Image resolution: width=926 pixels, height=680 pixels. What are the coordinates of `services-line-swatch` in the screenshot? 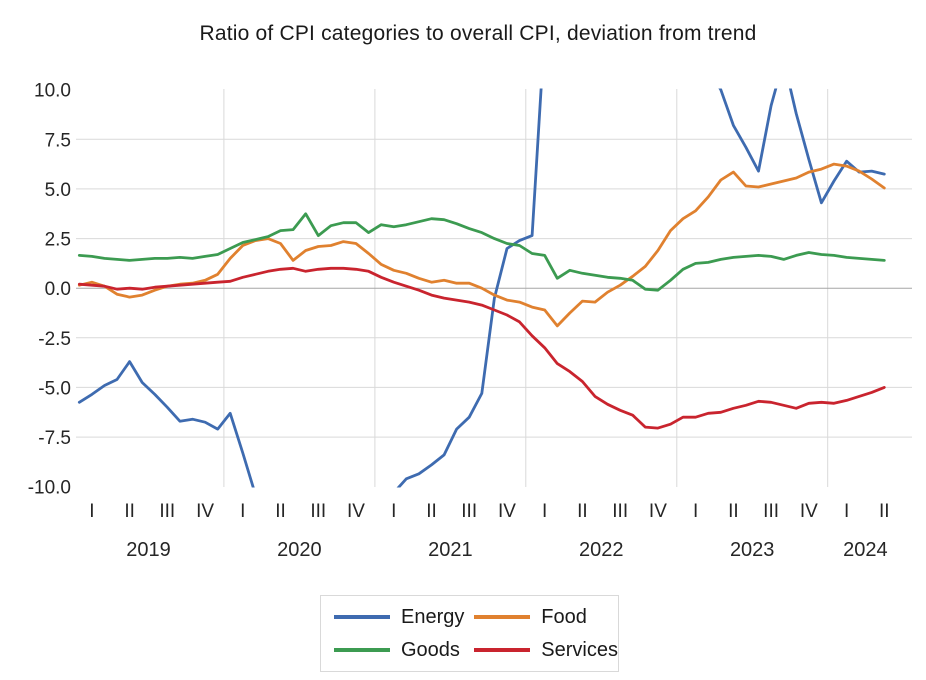 It's located at (502, 650).